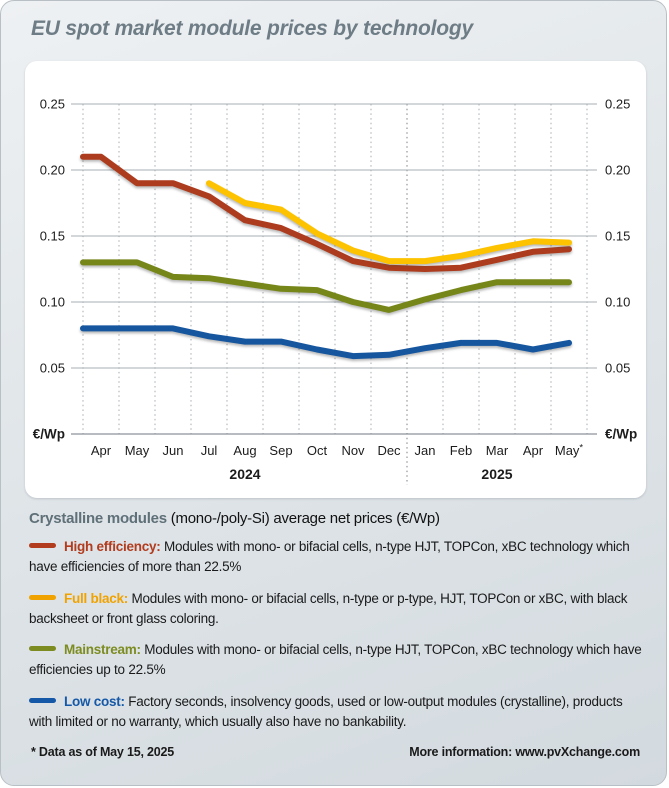 This screenshot has height=788, width=669. What do you see at coordinates (52, 236) in the screenshot?
I see `y-tick-label-left: 0.15` at bounding box center [52, 236].